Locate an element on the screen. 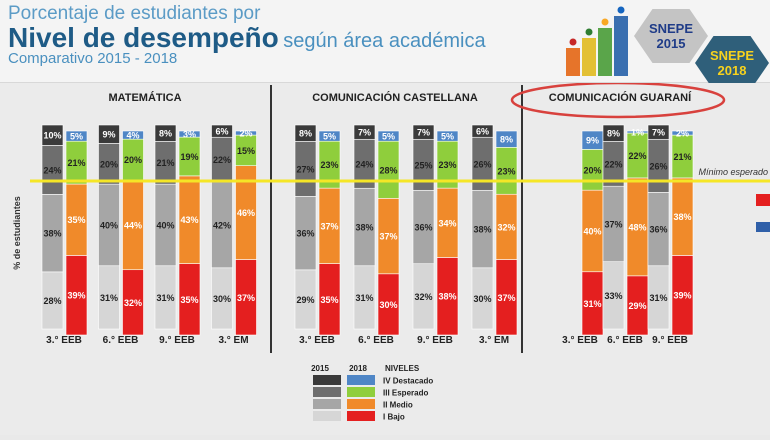 Image resolution: width=770 pixels, height=440 pixels. data-label: 24% is located at coordinates (52, 170).